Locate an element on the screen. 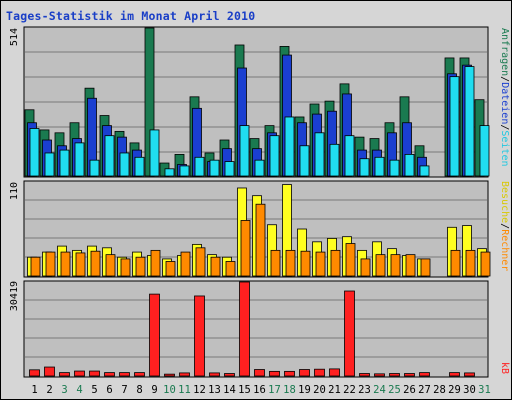 The height and width of the screenshot is (400, 512). x-tick-label-day-29: 29 is located at coordinates (454, 390).